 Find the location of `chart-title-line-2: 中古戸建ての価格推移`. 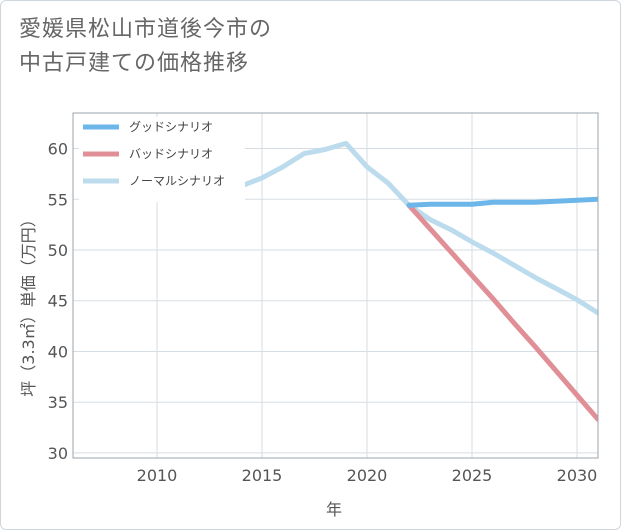

chart-title-line-2: 中古戸建ての価格推移 is located at coordinates (134, 63).